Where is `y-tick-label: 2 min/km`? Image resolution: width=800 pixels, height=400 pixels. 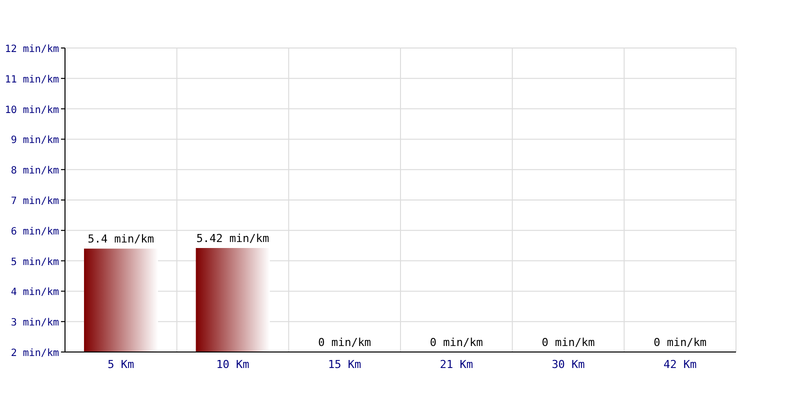
y-tick-label: 2 min/km is located at coordinates (34, 353).